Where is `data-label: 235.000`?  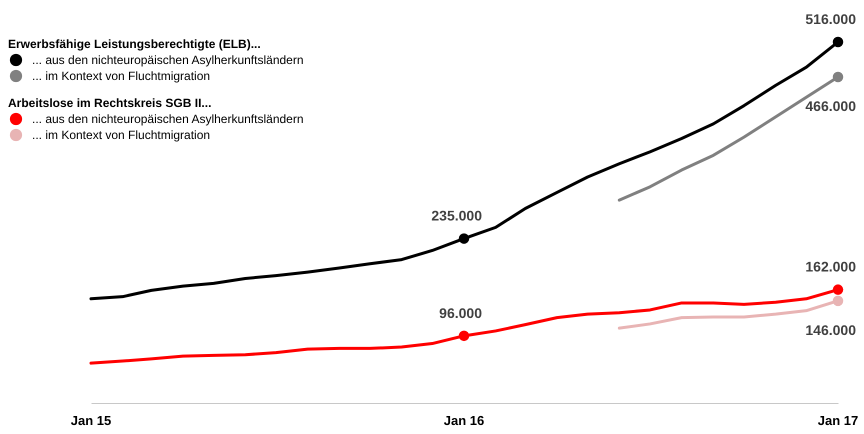 data-label: 235.000 is located at coordinates (456, 216).